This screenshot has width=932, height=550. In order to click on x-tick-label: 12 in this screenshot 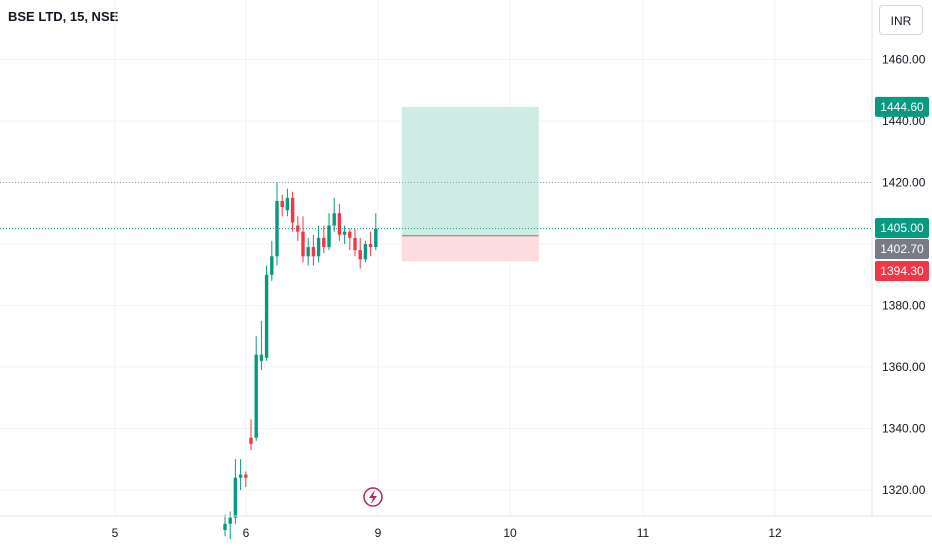, I will do `click(775, 533)`.